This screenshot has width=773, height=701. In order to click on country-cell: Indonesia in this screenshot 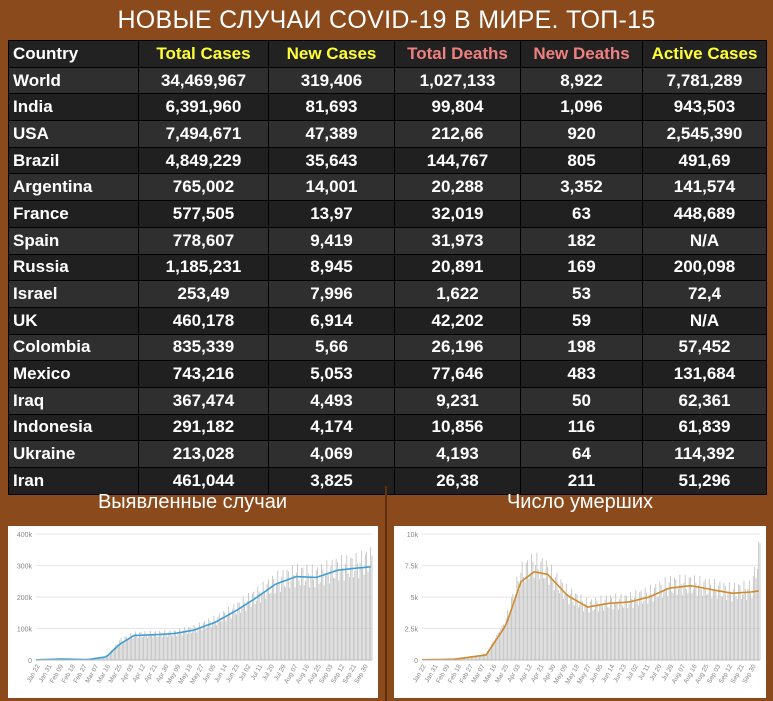, I will do `click(73, 427)`.